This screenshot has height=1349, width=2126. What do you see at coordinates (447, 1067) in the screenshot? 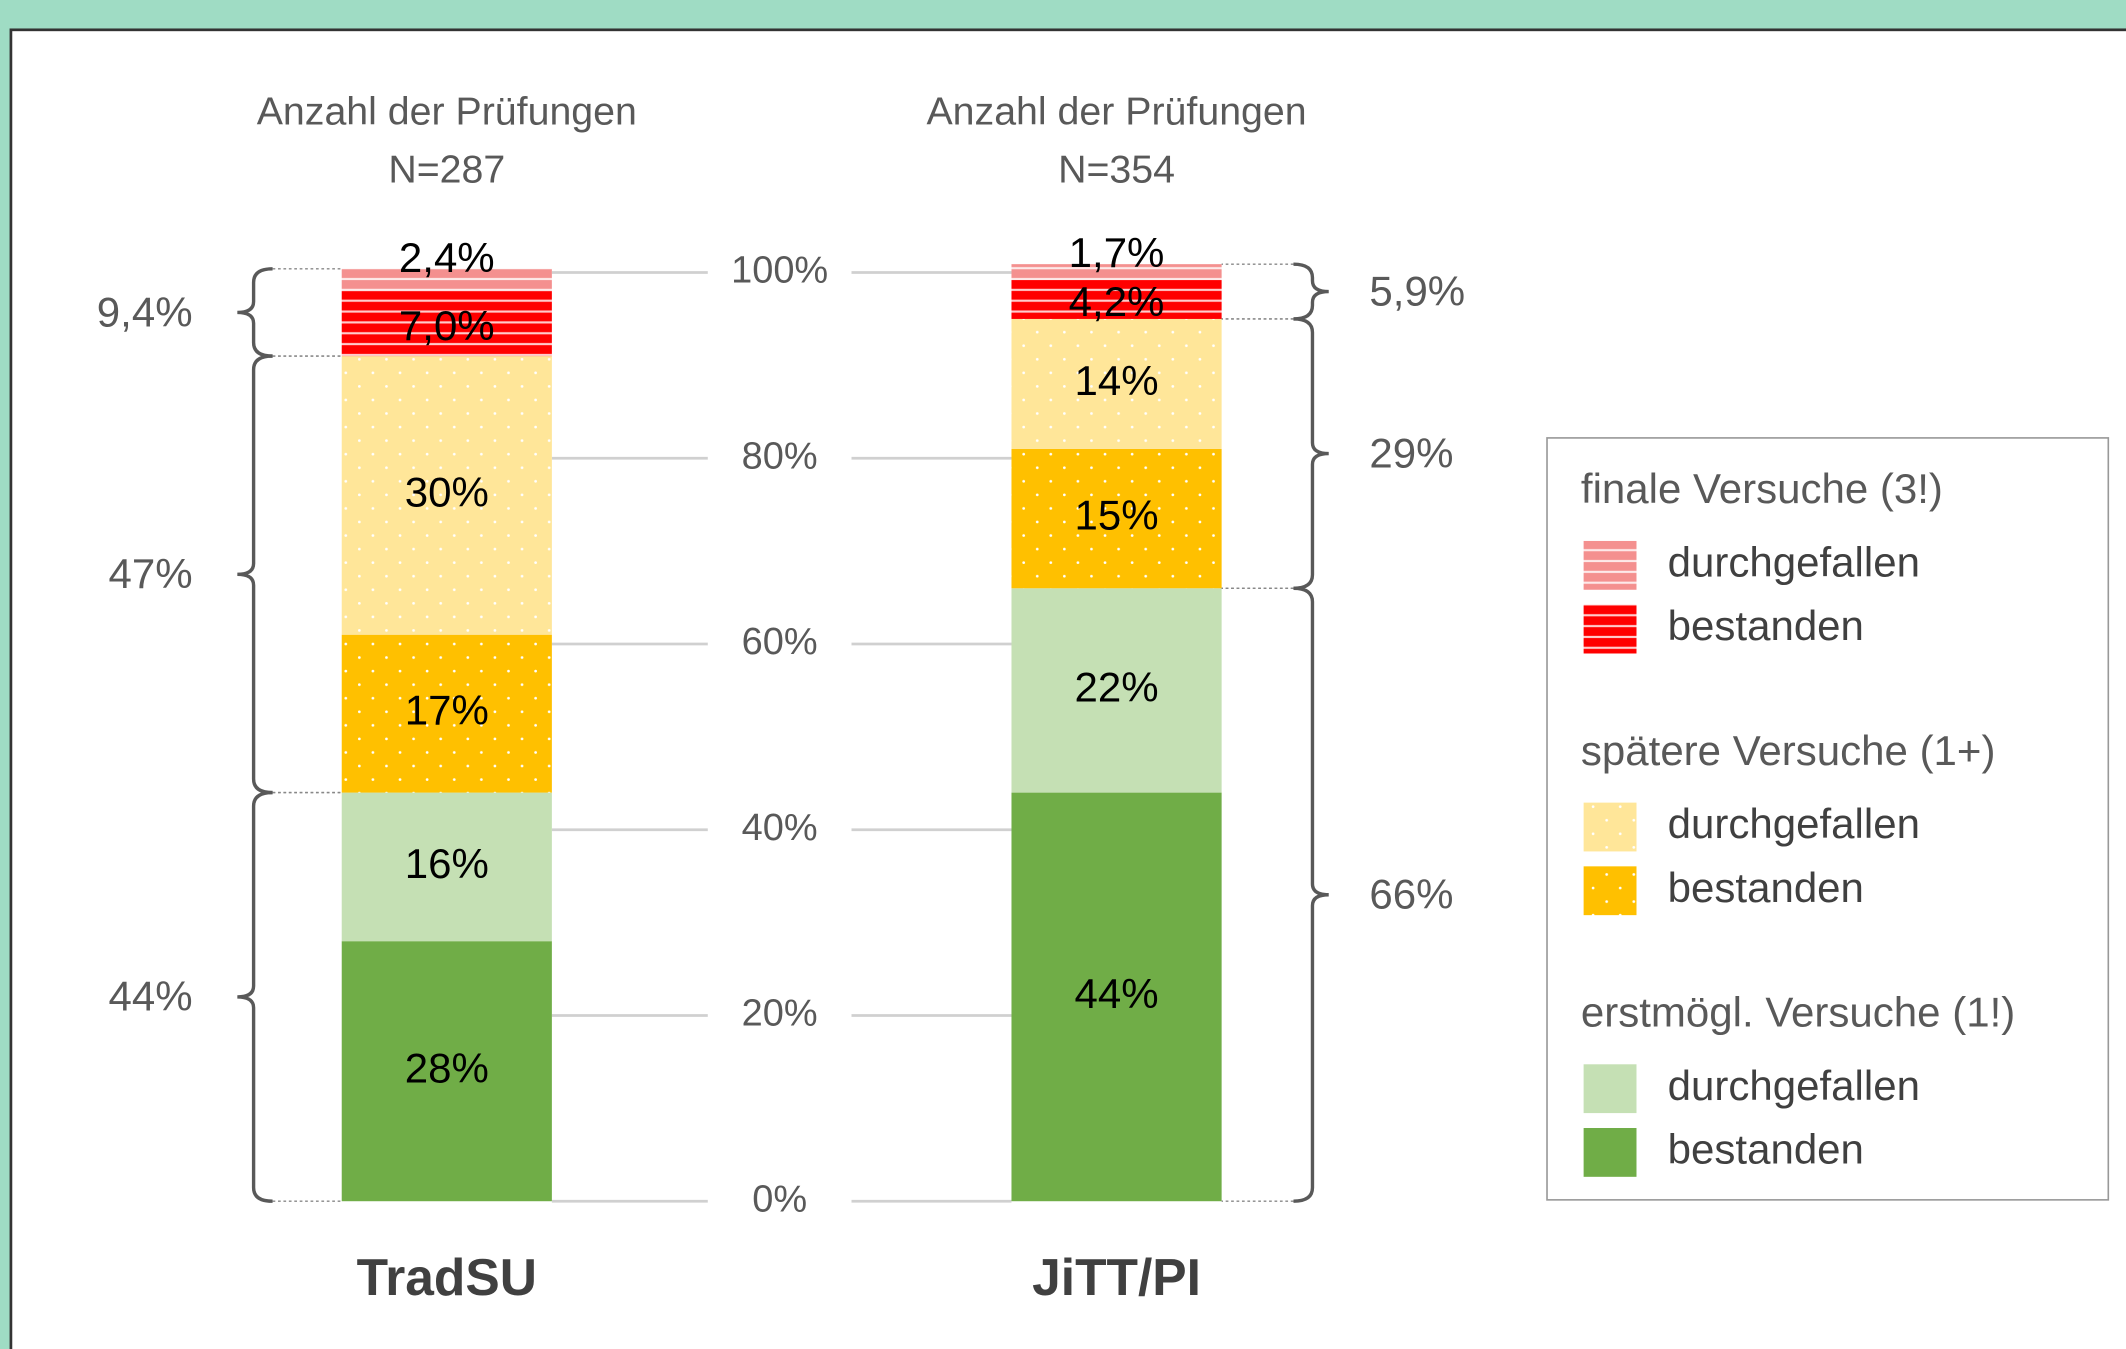
I see `value-label: 28%` at bounding box center [447, 1067].